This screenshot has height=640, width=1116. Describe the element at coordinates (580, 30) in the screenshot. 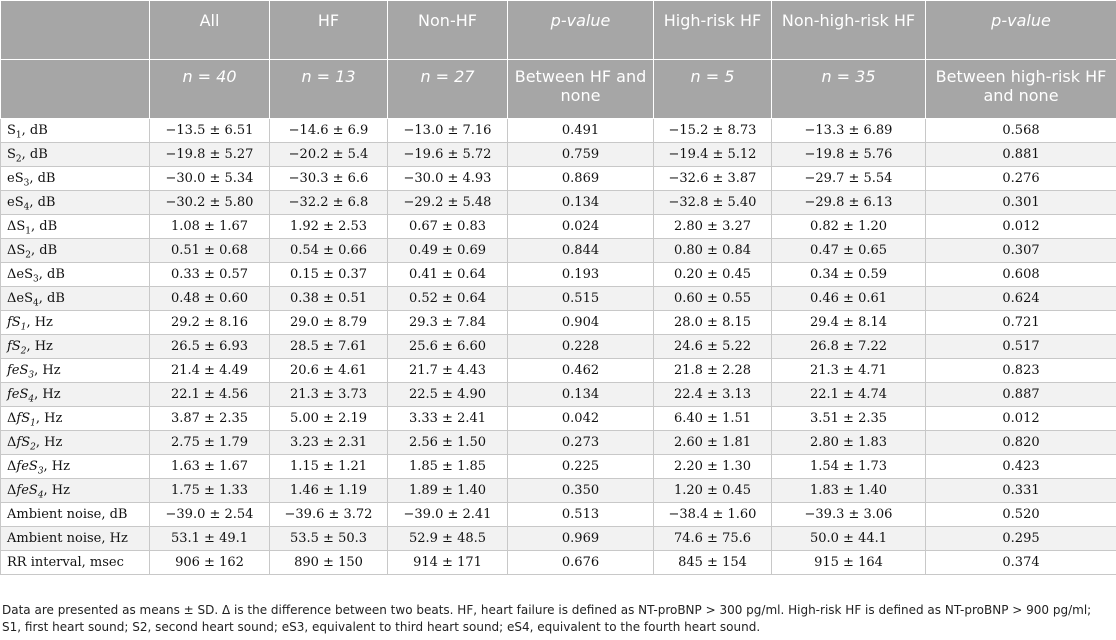

I see `header-p-value-hf: p-value` at that location.